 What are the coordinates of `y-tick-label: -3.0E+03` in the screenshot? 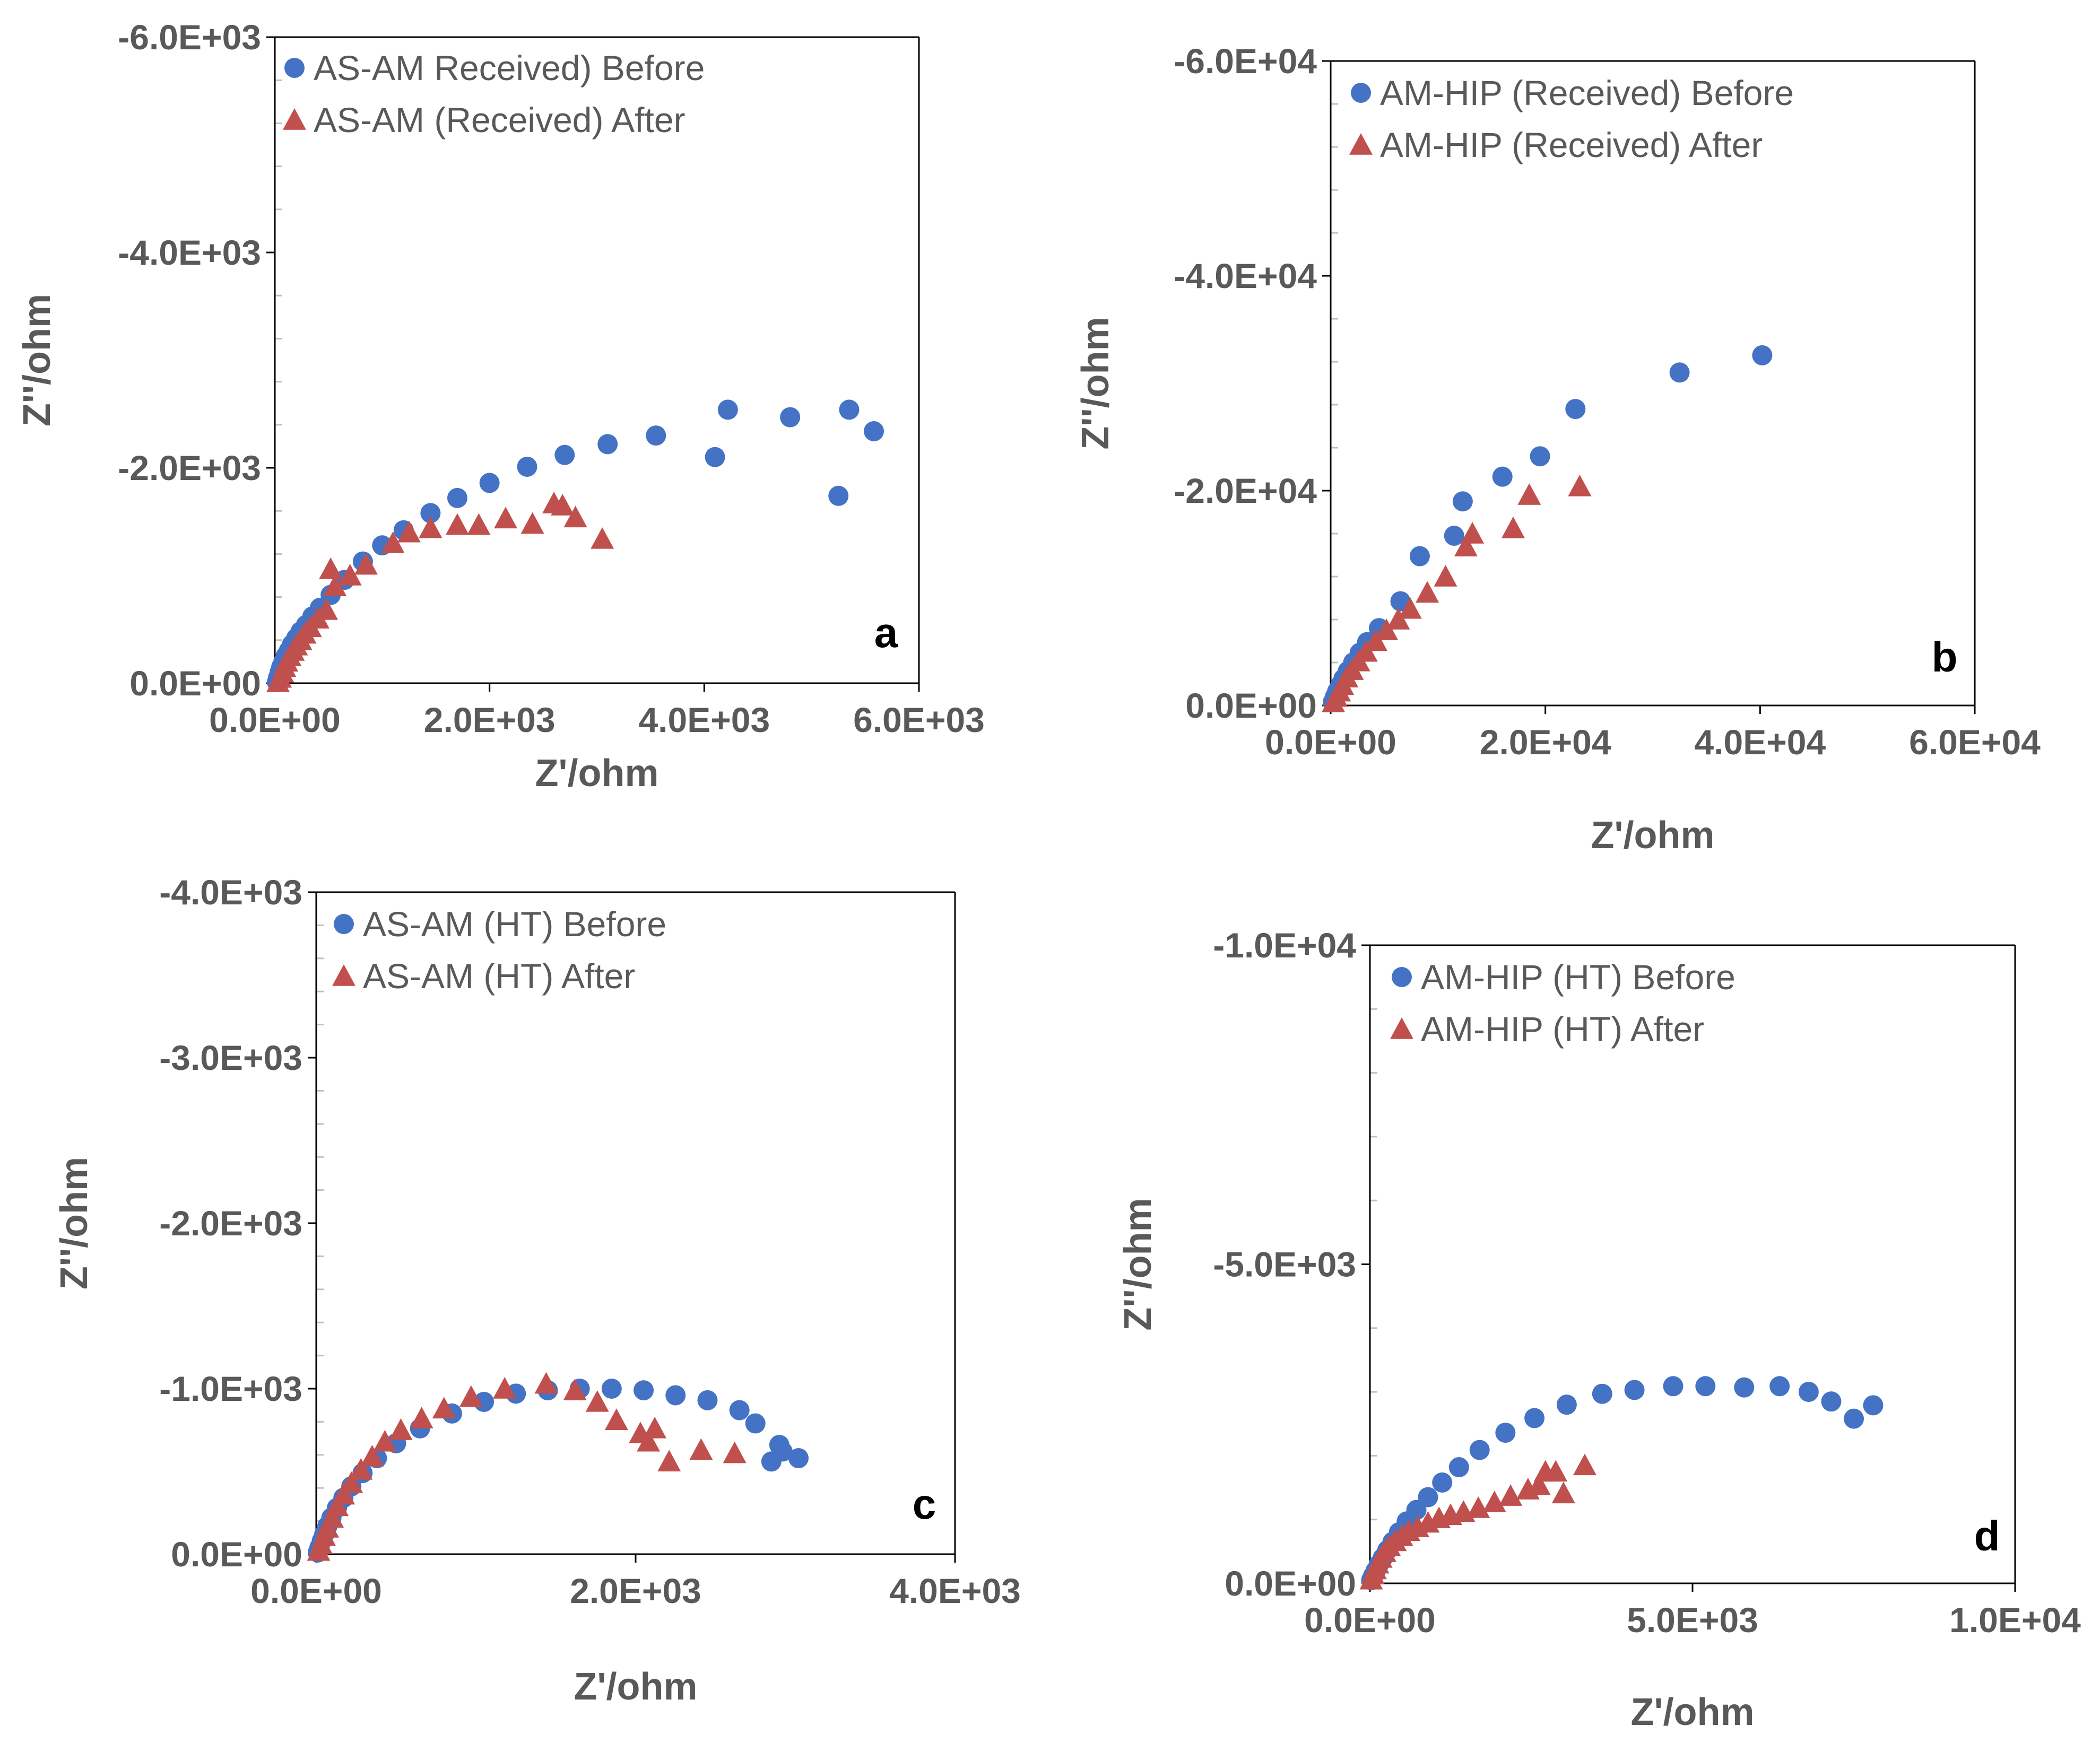 It's located at (231, 1057).